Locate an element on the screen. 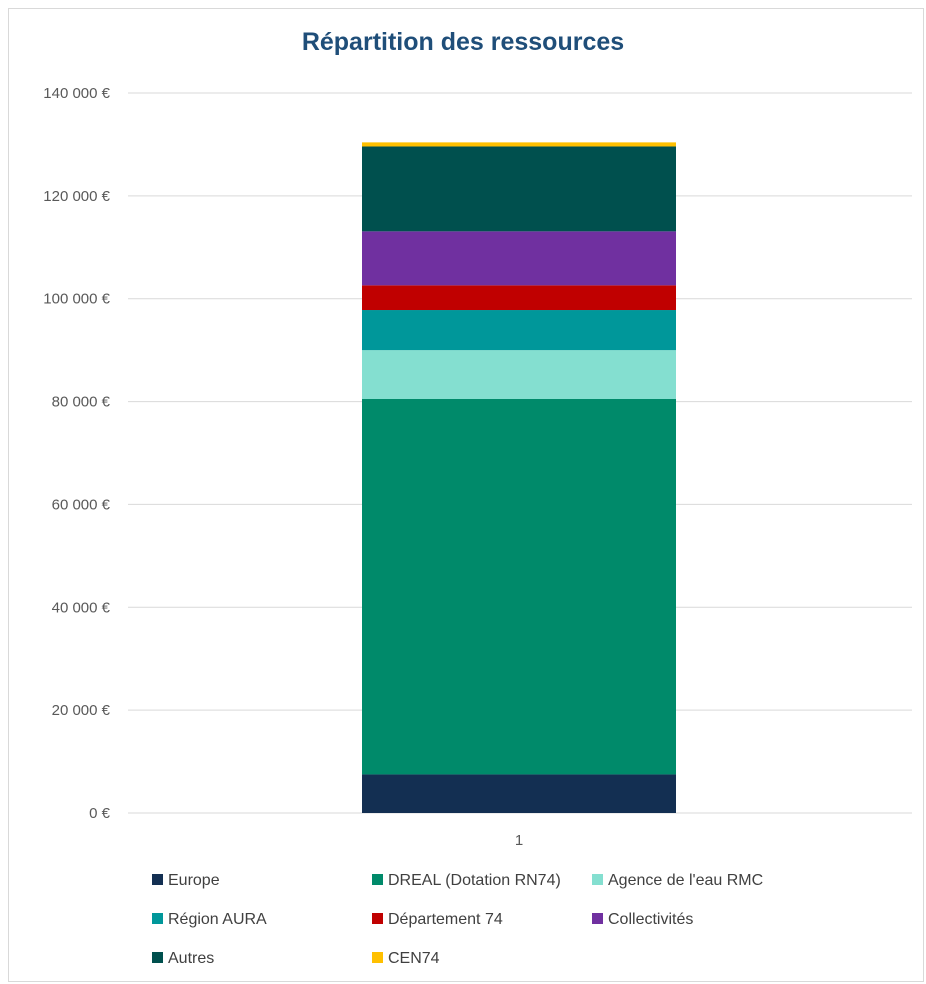  y-tick-label: 120 000 € is located at coordinates (76, 196).